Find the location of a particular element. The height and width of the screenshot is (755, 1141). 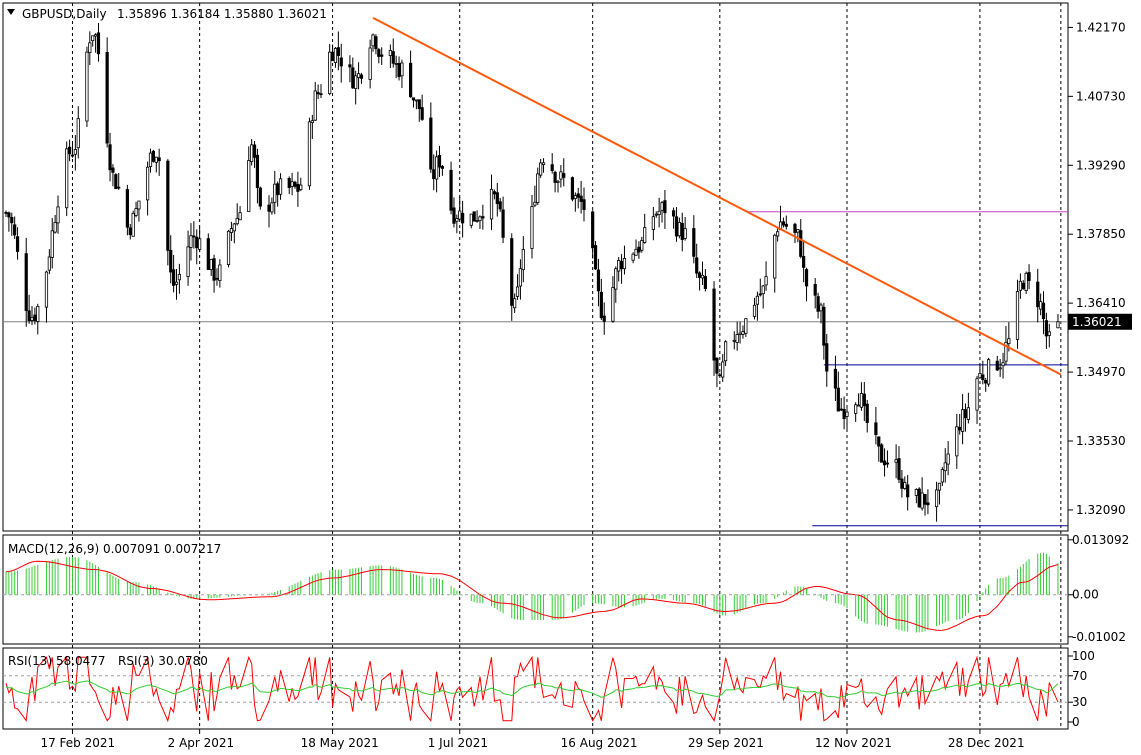

price-label: 1.42170 is located at coordinates (1101, 27).